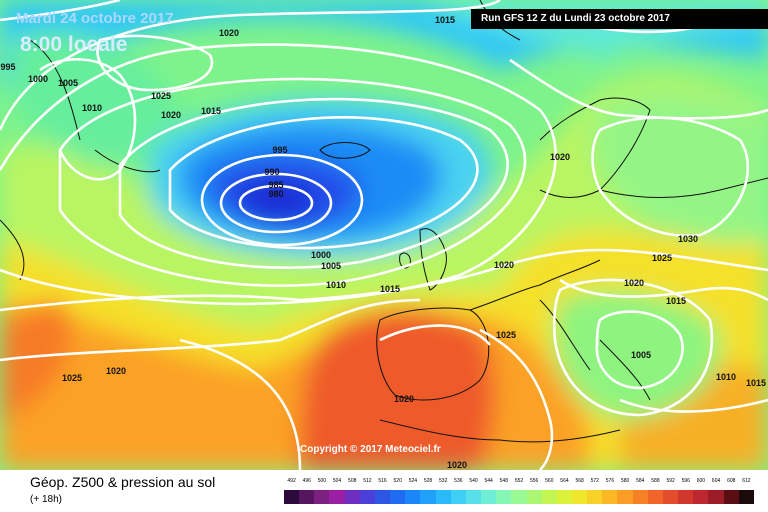 The width and height of the screenshot is (768, 512). I want to click on color-scale-label: 600, so click(701, 481).